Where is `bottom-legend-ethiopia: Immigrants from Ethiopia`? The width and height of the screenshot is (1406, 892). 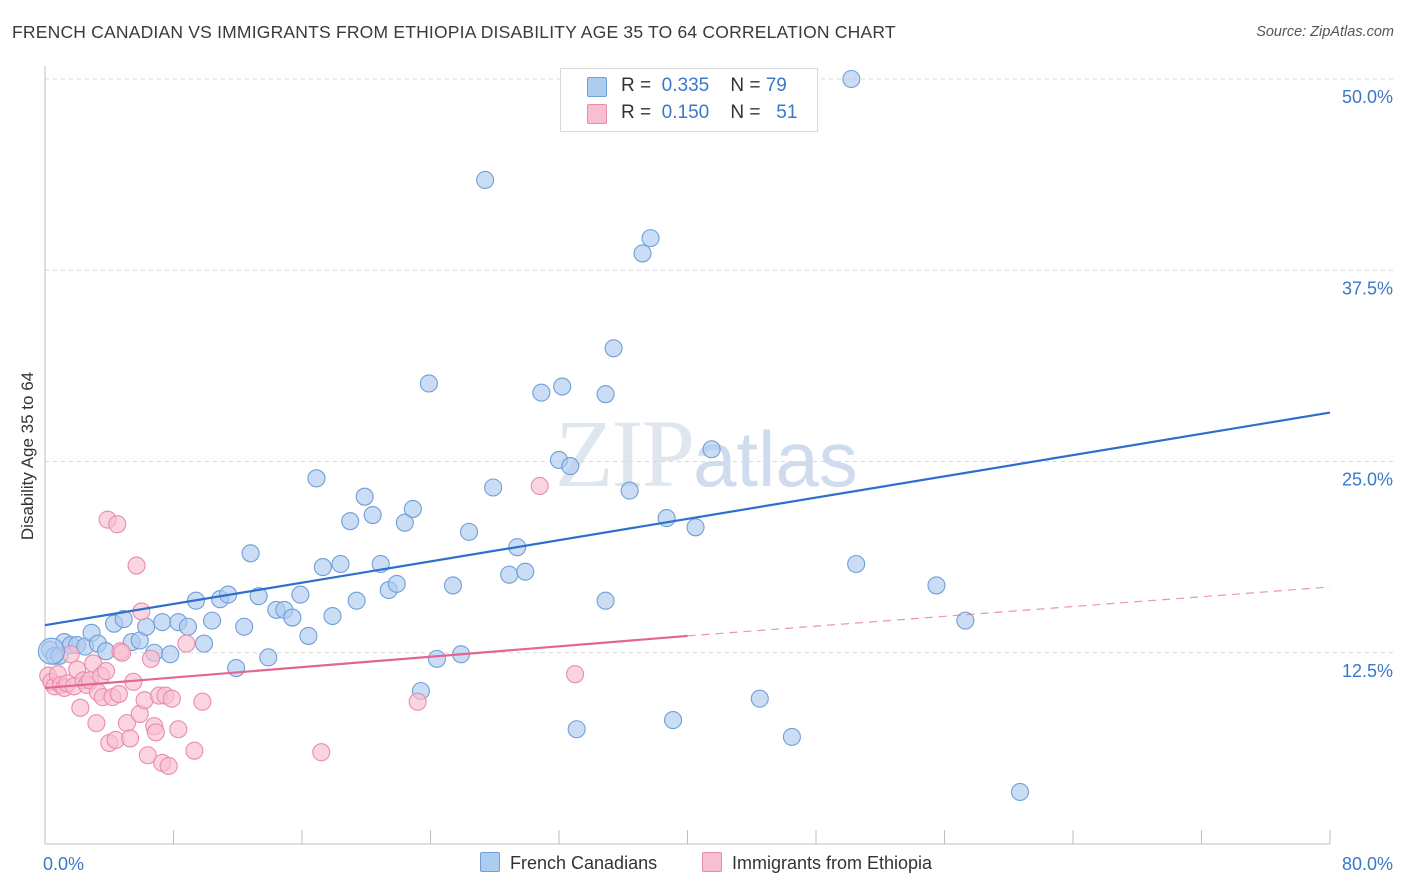 bottom-legend-ethiopia: Immigrants from Ethiopia is located at coordinates (817, 863).